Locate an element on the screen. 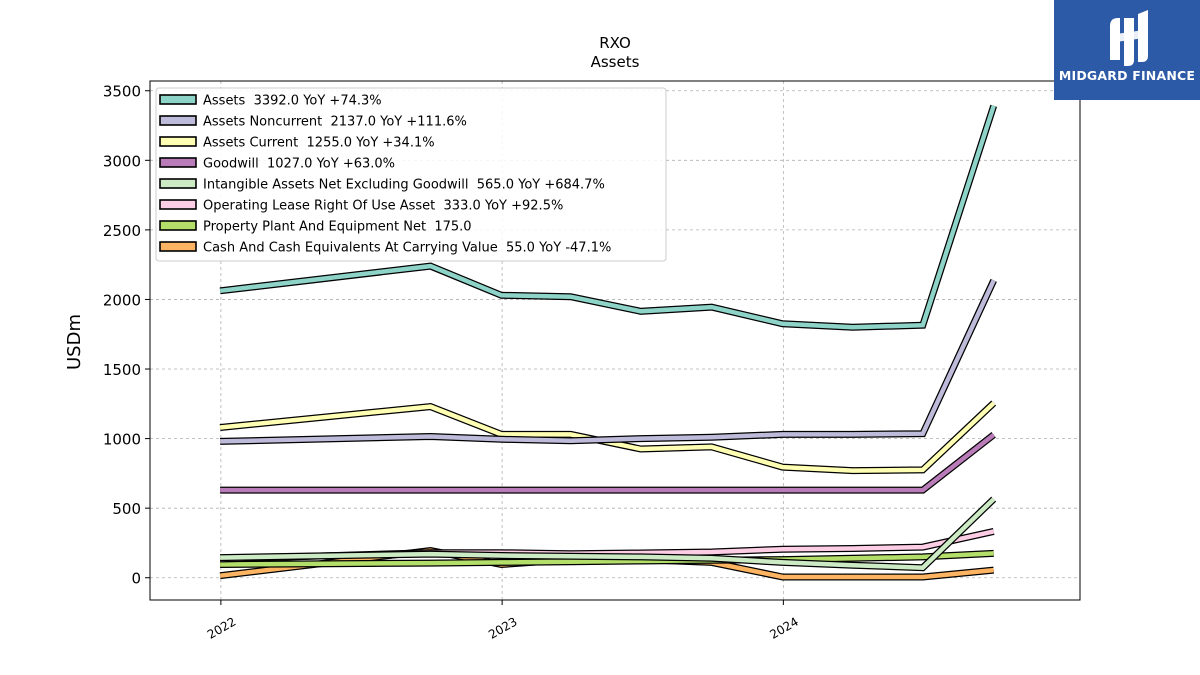 This screenshot has width=1200, height=675. series-assets-current is located at coordinates (608, 437).